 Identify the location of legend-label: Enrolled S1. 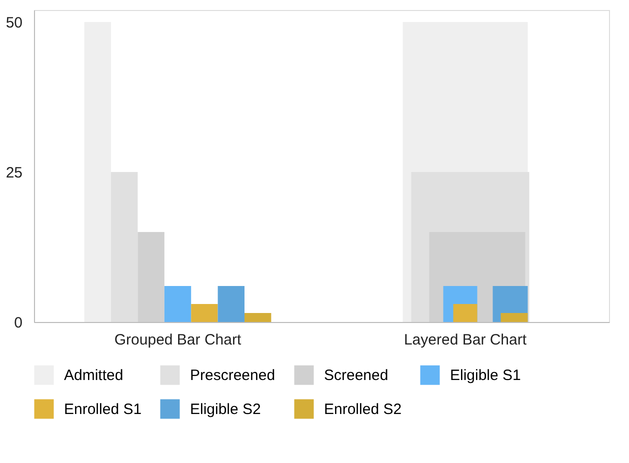
(103, 409).